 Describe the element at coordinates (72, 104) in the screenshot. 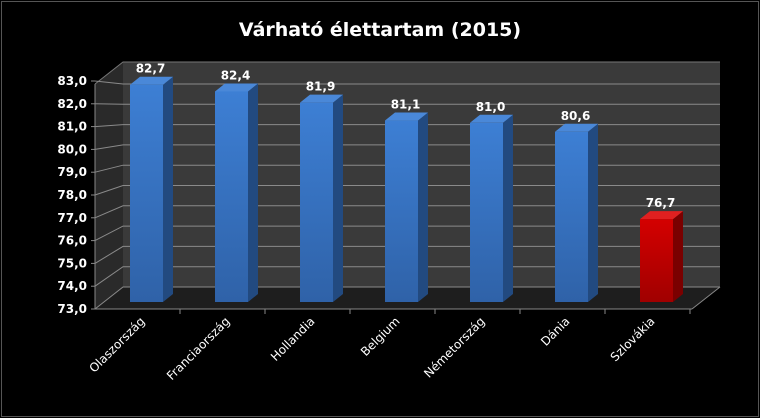

I see `y-tick-label: 82,0` at that location.